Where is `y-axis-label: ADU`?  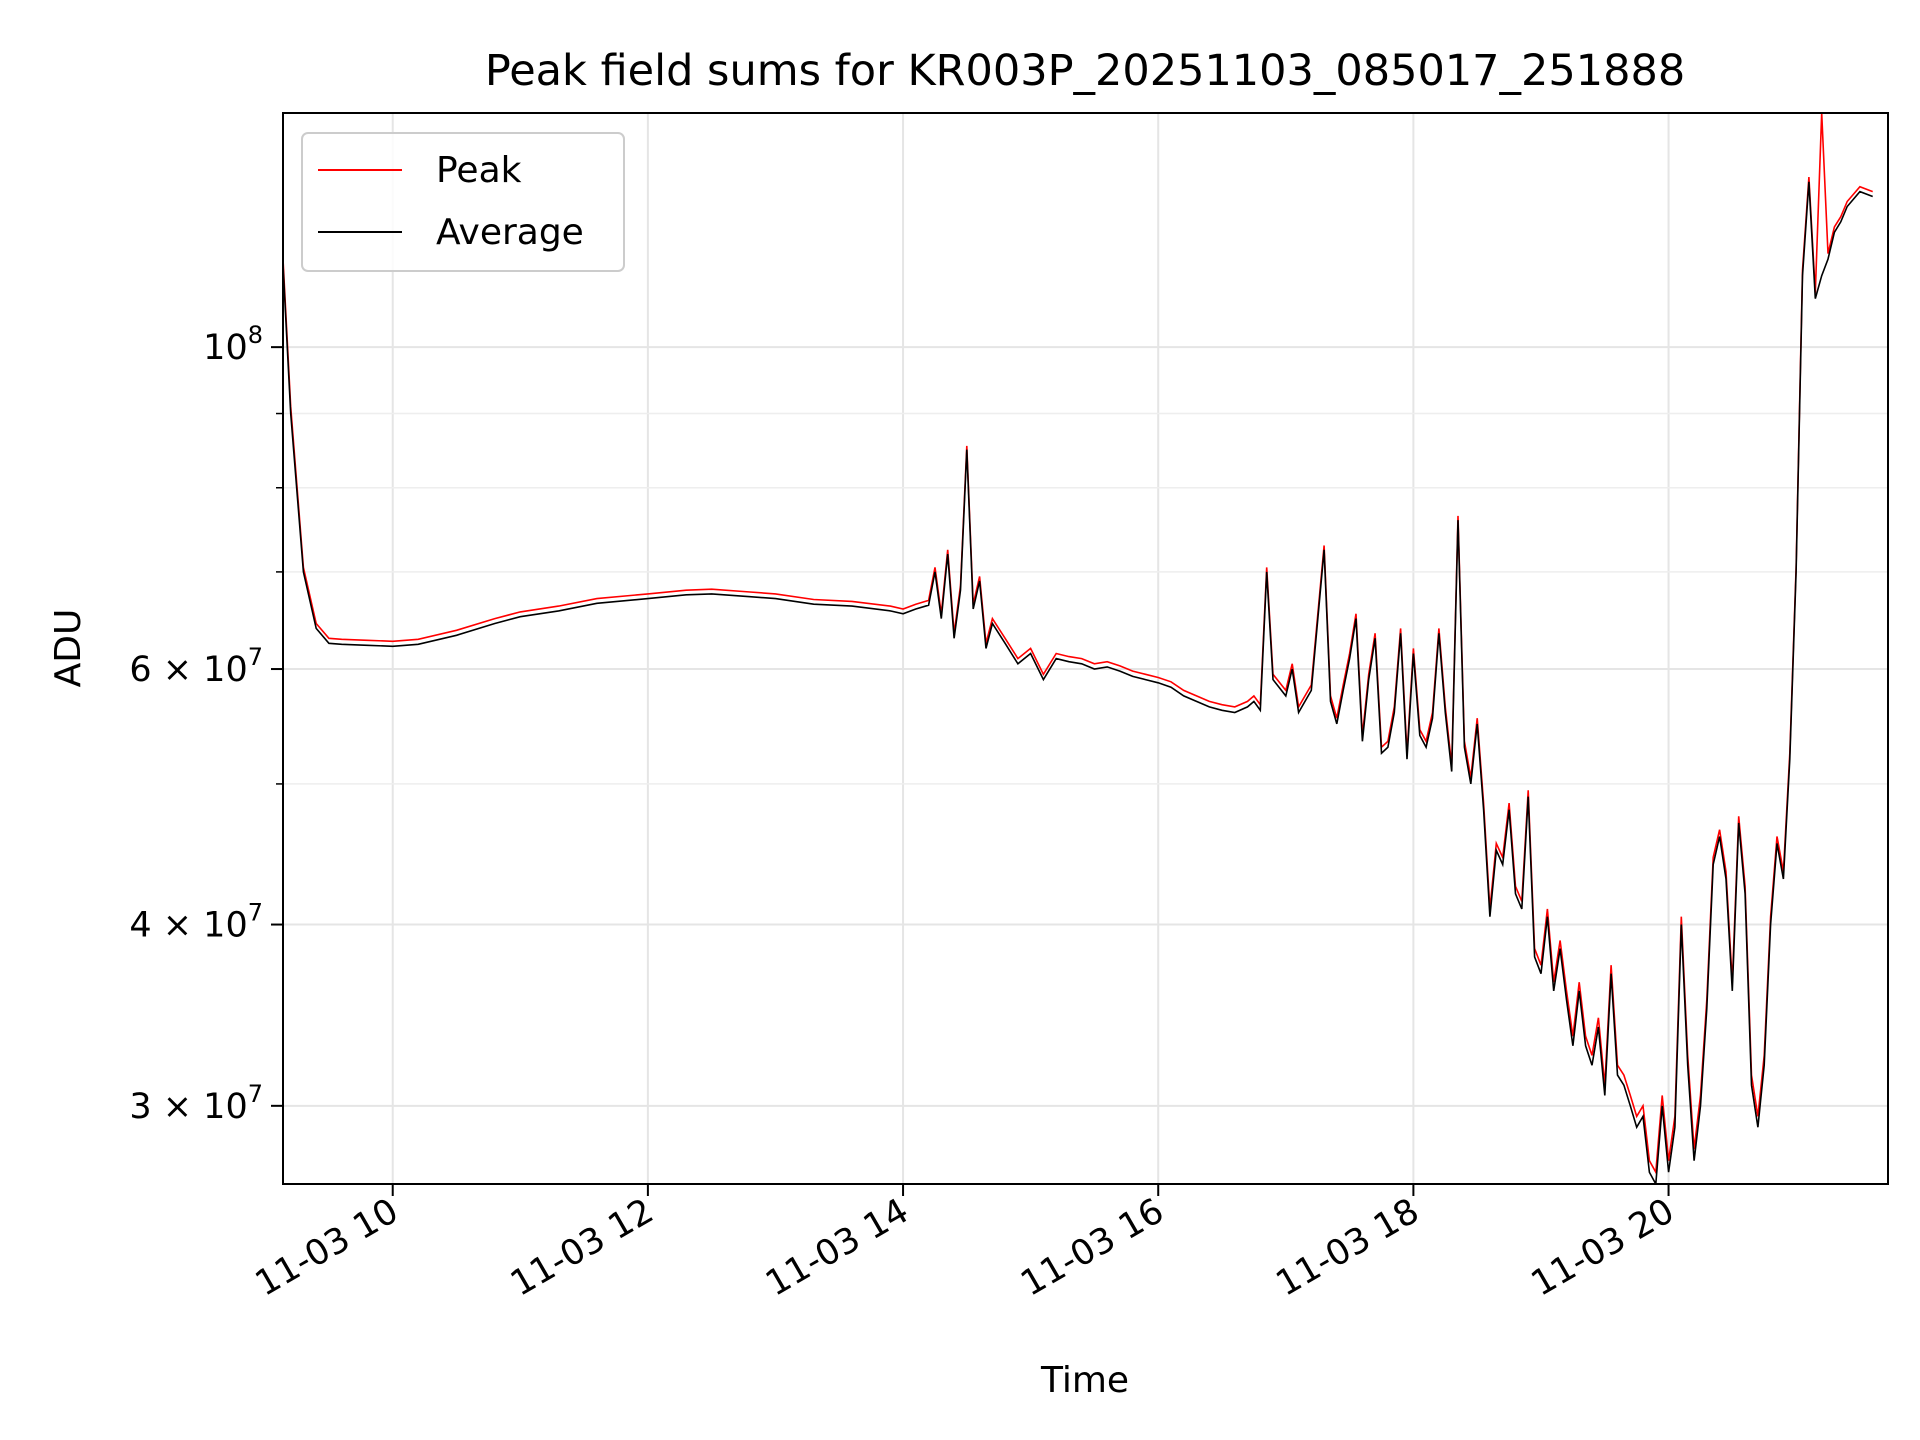 y-axis-label: ADU is located at coordinates (68, 648).